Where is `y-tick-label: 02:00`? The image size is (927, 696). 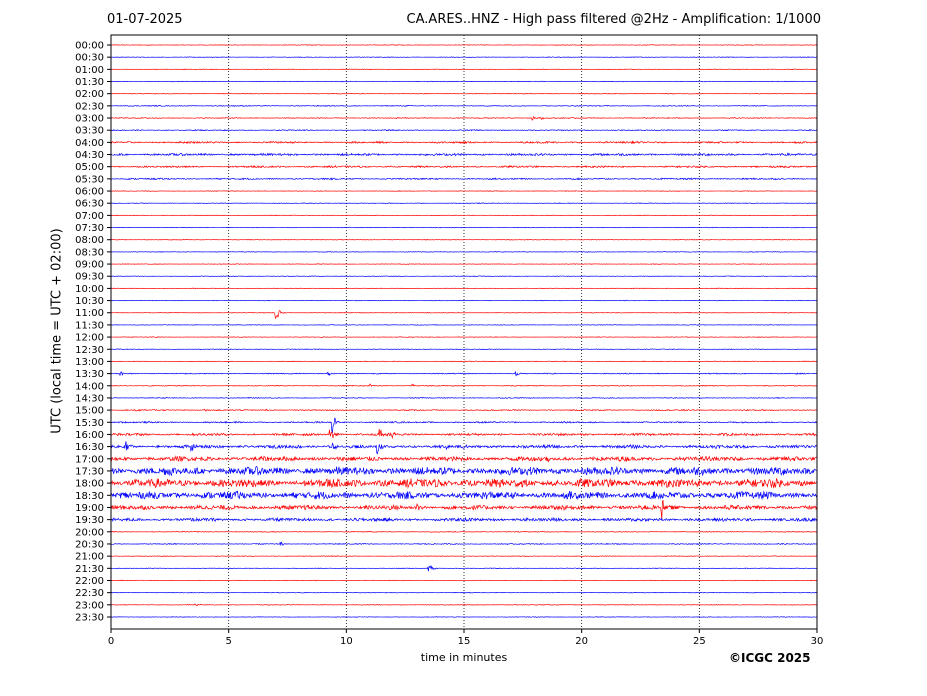
y-tick-label: 02:00 is located at coordinates (89, 94).